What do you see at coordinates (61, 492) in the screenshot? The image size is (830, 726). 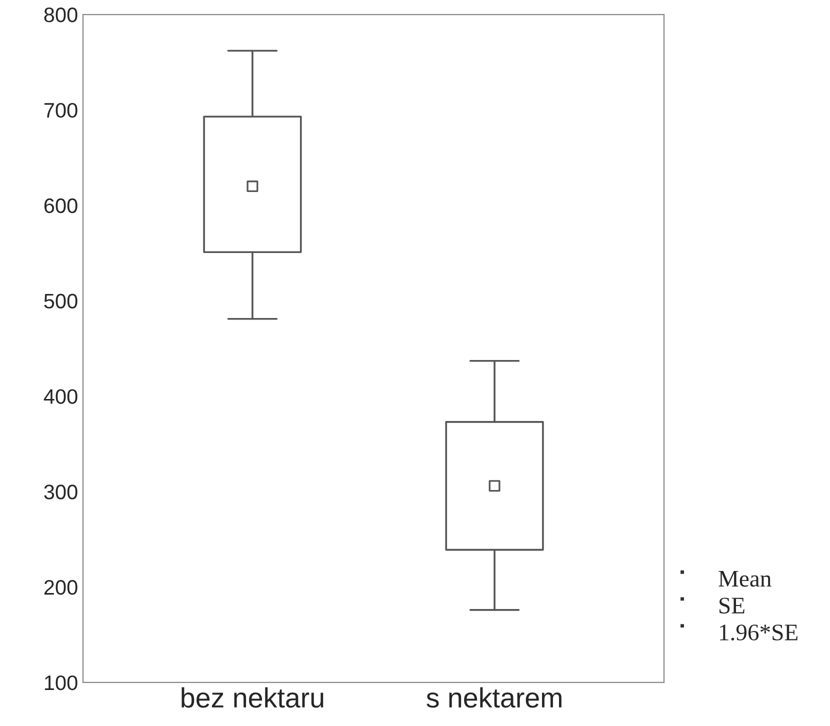 I see `y-tick-label: 300` at bounding box center [61, 492].